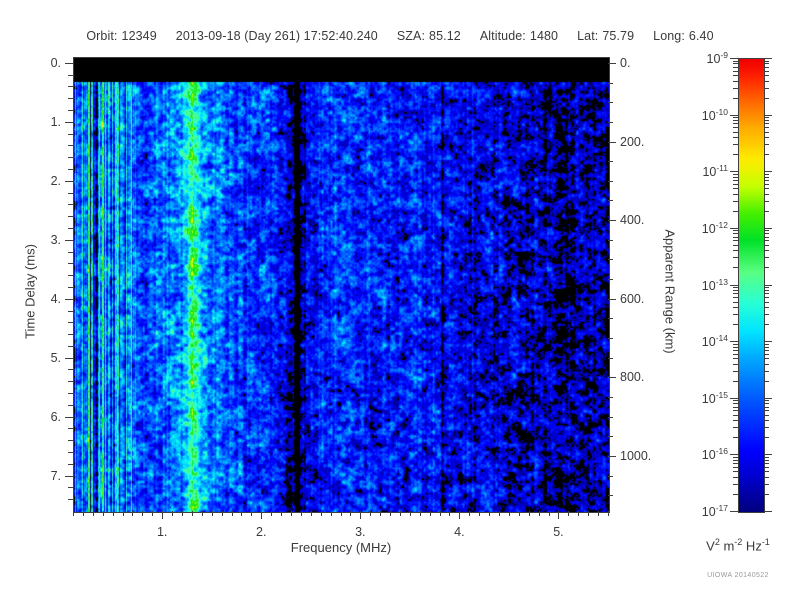 This screenshot has width=800, height=600. What do you see at coordinates (669, 36) in the screenshot?
I see `long-label: Long:` at bounding box center [669, 36].